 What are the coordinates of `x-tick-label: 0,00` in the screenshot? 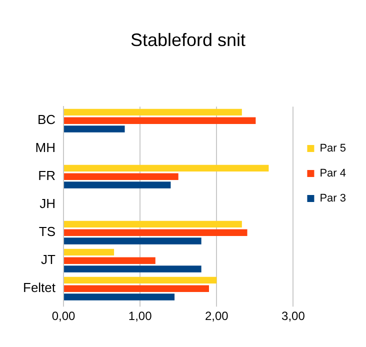 It's located at (64, 316).